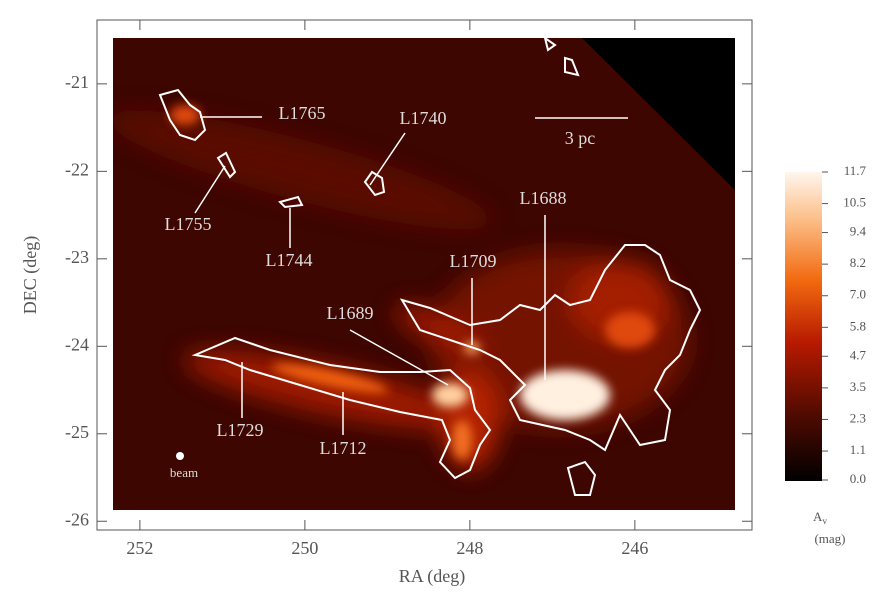  What do you see at coordinates (139, 548) in the screenshot?
I see `x-tick-label: 252` at bounding box center [139, 548].